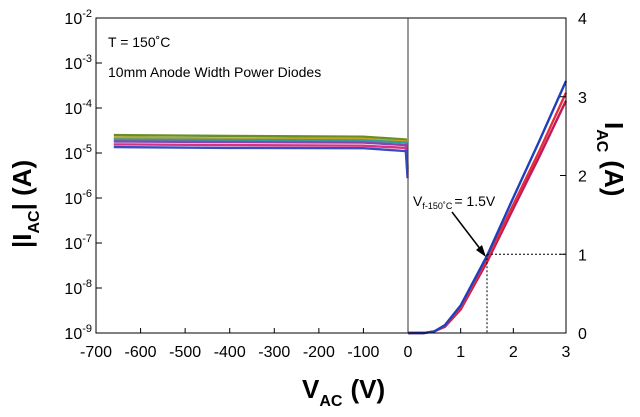  What do you see at coordinates (139, 42) in the screenshot?
I see `temperature-label: T = 150˚C` at bounding box center [139, 42].